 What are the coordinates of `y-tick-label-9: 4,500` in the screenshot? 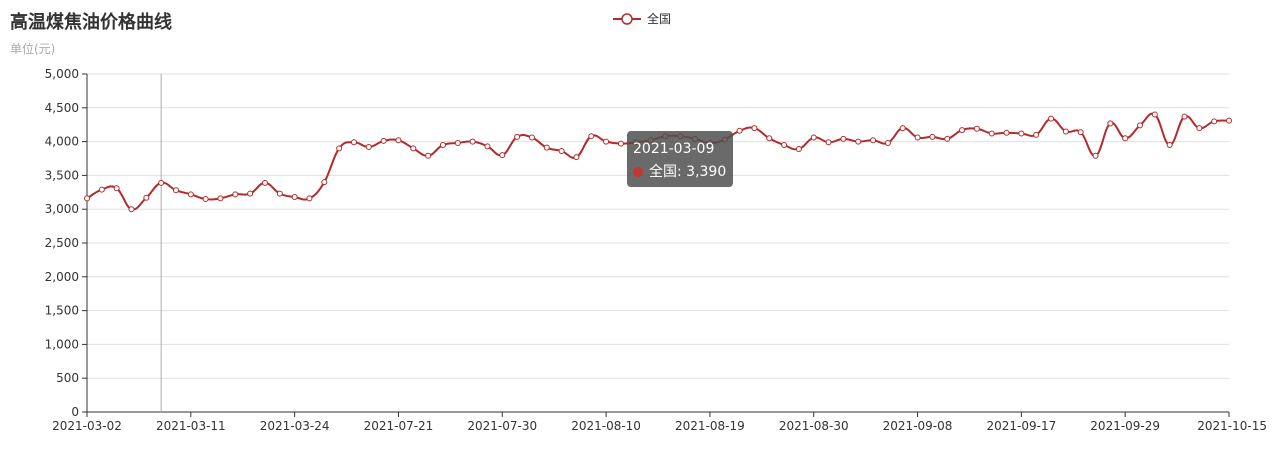 It's located at (62, 108).